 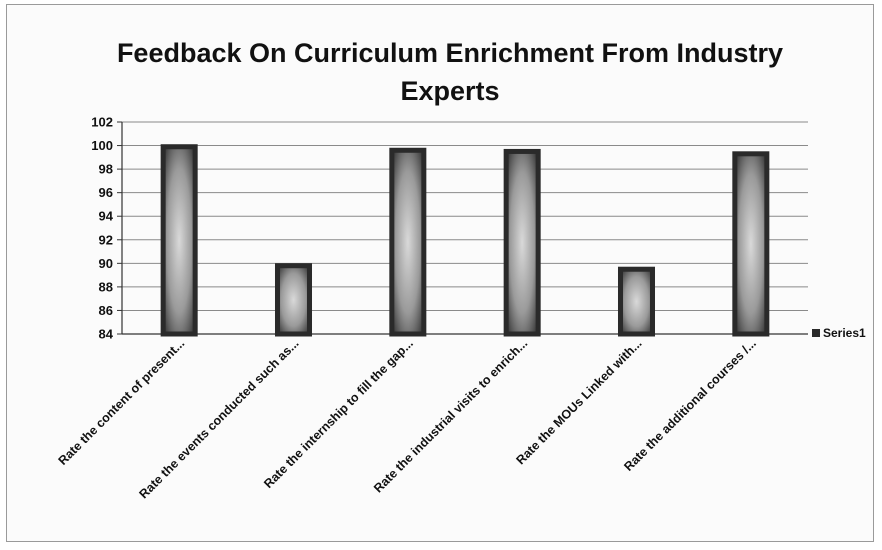 I want to click on y-tick-label: 96, so click(x=106, y=192).